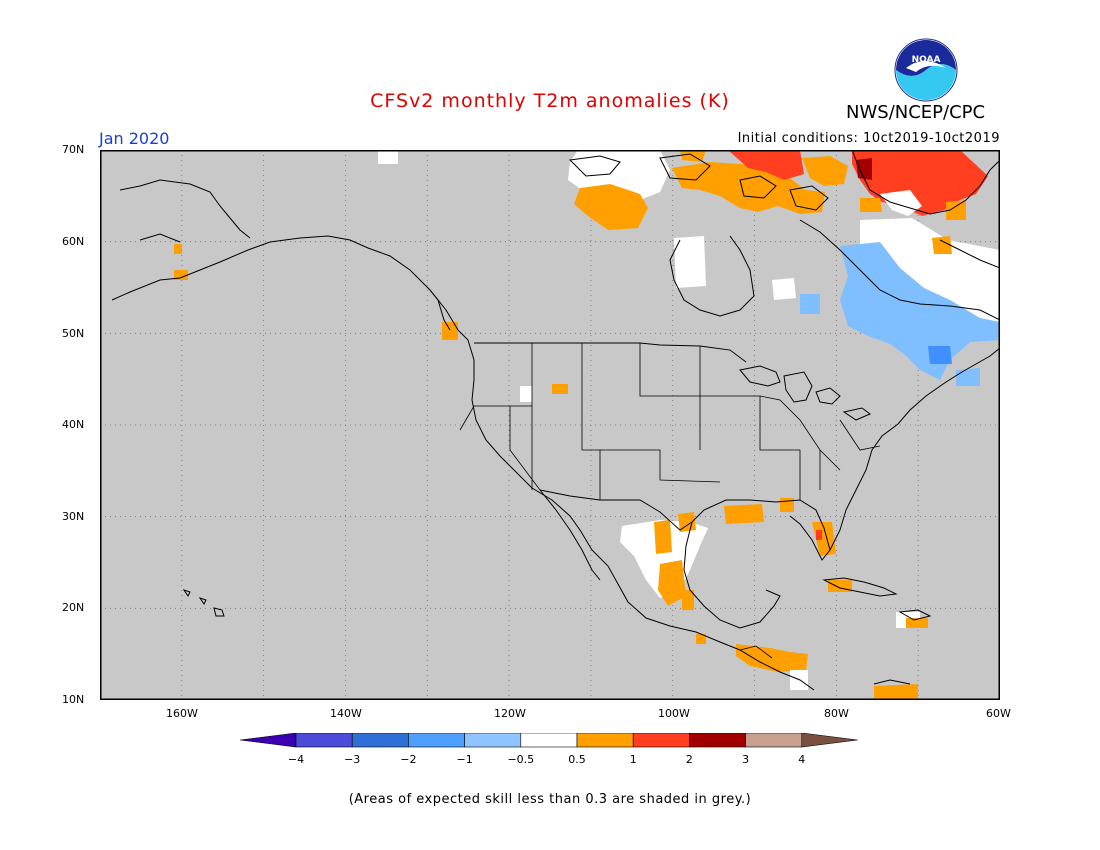 The height and width of the screenshot is (850, 1100). I want to click on colorbar-label: 2, so click(689, 759).